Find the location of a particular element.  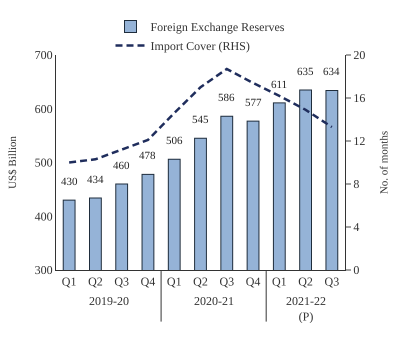

data-label: 577 is located at coordinates (253, 103).